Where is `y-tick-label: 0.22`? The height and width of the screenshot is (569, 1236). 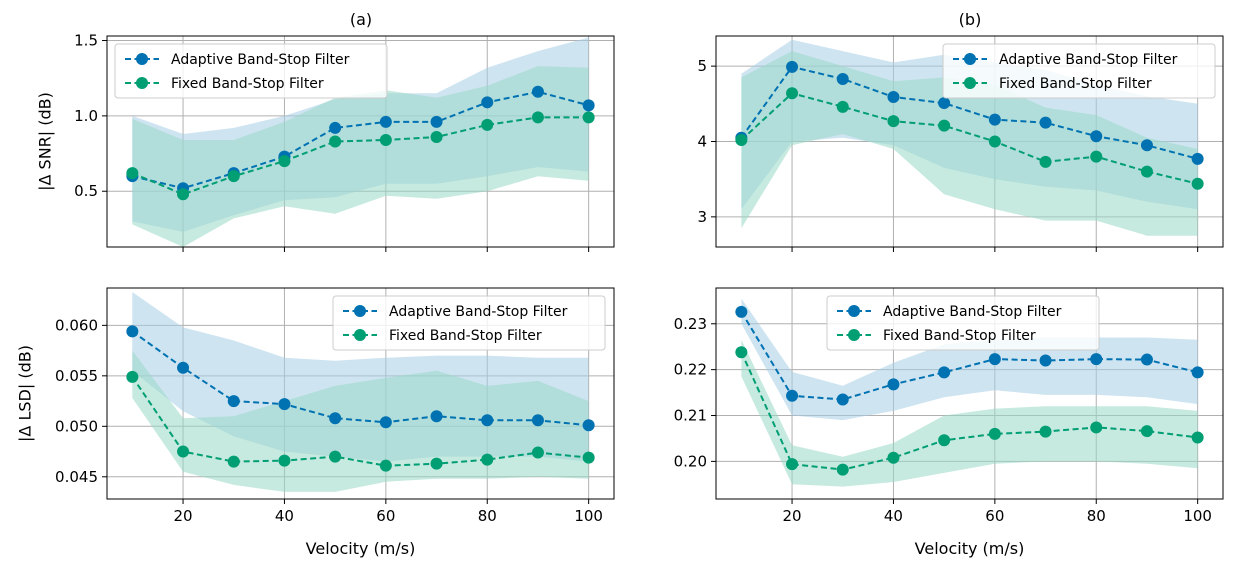 y-tick-label: 0.22 is located at coordinates (690, 370).